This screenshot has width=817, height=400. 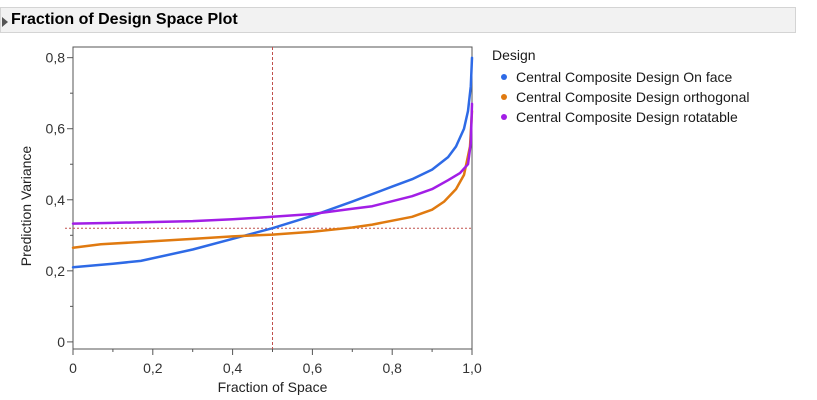 I want to click on legend-label: Central Composite Design On face, so click(x=624, y=77).